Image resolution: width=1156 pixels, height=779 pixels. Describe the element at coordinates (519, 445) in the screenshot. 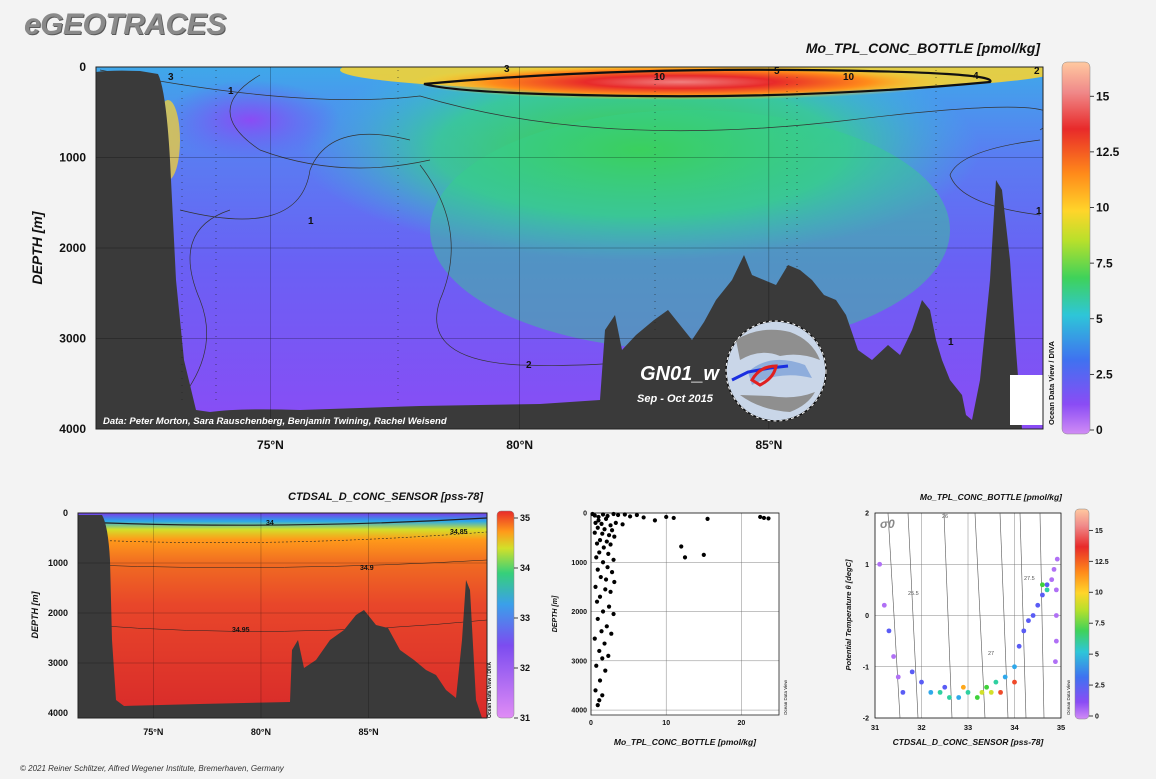

I see `x-tick-label: 80°N` at that location.